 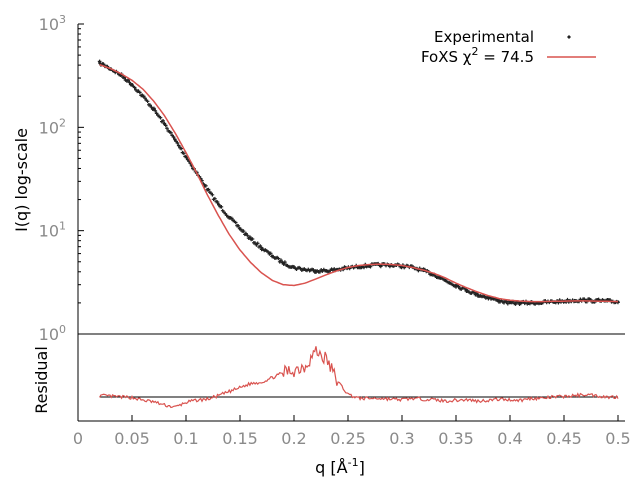 I want to click on top-y-tick-label: 10¹, so click(x=52, y=230).